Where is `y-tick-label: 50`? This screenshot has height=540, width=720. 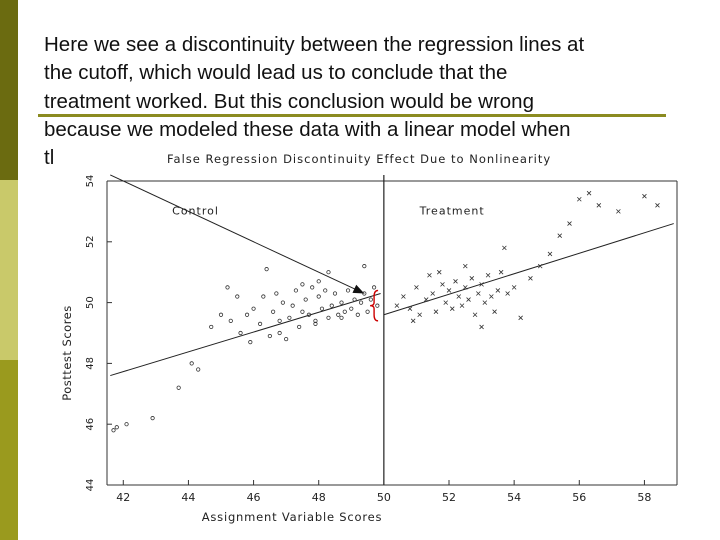 y-tick-label: 50 is located at coordinates (90, 302).